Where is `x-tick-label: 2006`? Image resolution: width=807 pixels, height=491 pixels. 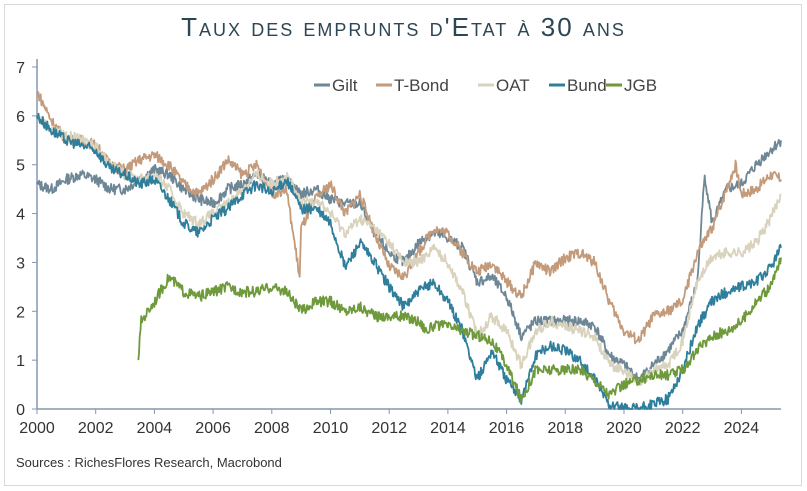 x-tick-label: 2006 is located at coordinates (213, 428).